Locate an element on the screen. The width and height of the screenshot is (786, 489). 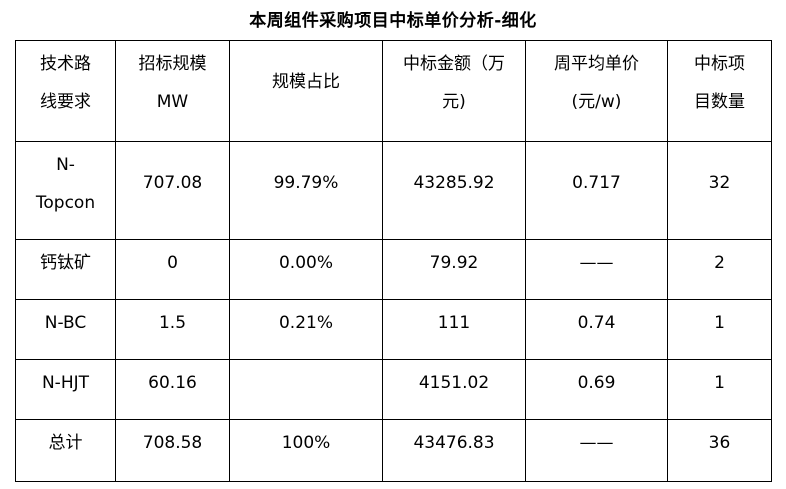
cell-scale: 1.5 is located at coordinates (172, 329).